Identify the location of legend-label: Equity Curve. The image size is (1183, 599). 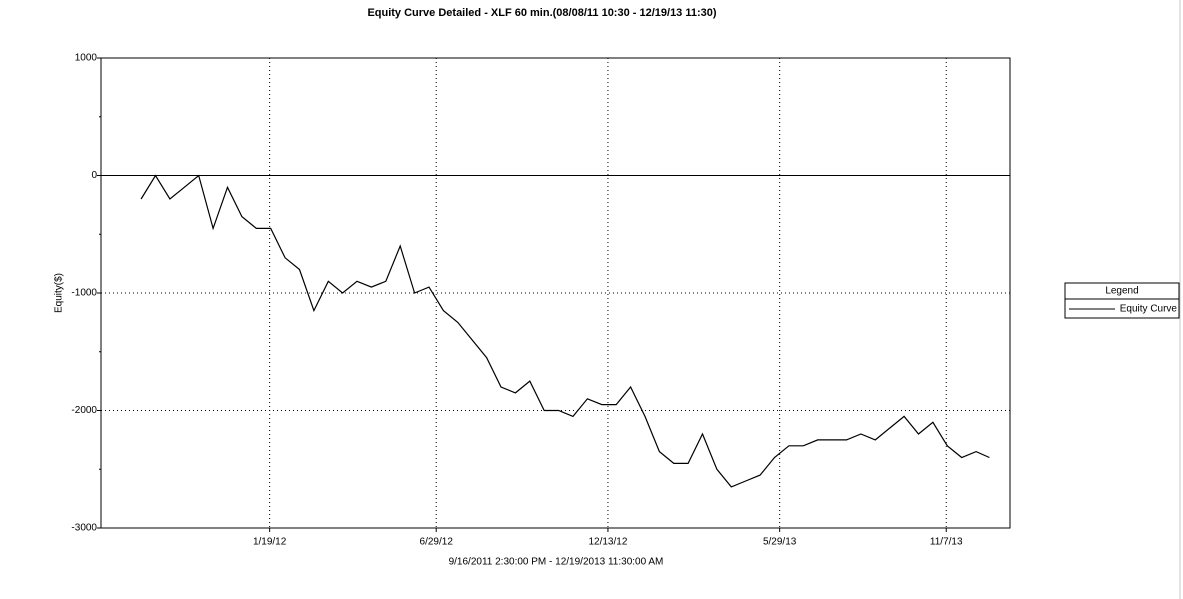
(1149, 309).